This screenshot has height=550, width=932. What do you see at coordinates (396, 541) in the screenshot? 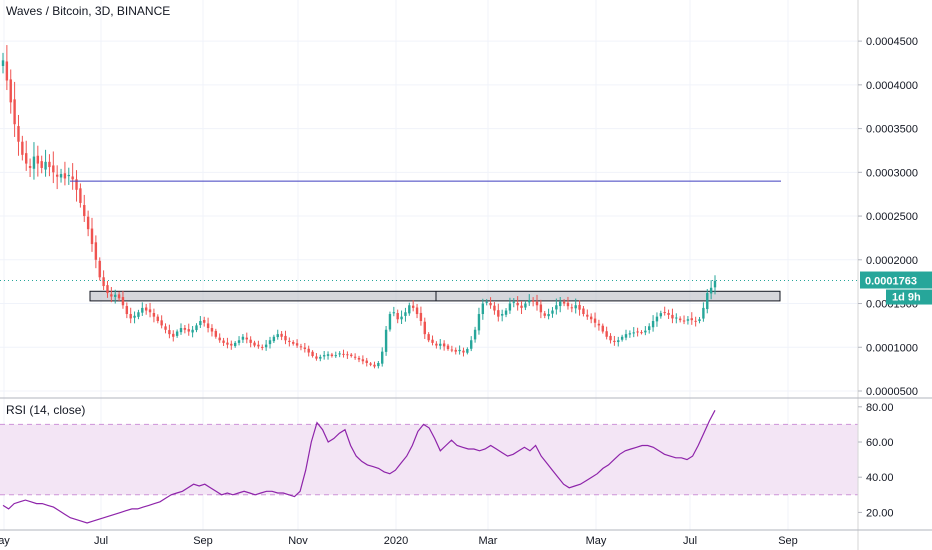
I see `time-tick-label: 2020` at bounding box center [396, 541].